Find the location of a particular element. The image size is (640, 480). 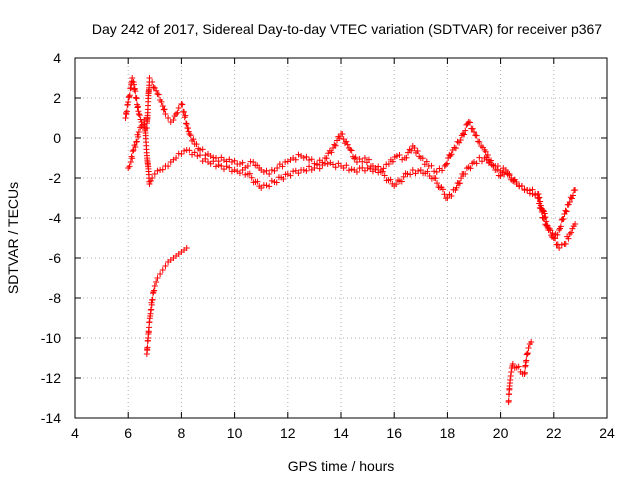

x-tick-label: 10 is located at coordinates (235, 433).